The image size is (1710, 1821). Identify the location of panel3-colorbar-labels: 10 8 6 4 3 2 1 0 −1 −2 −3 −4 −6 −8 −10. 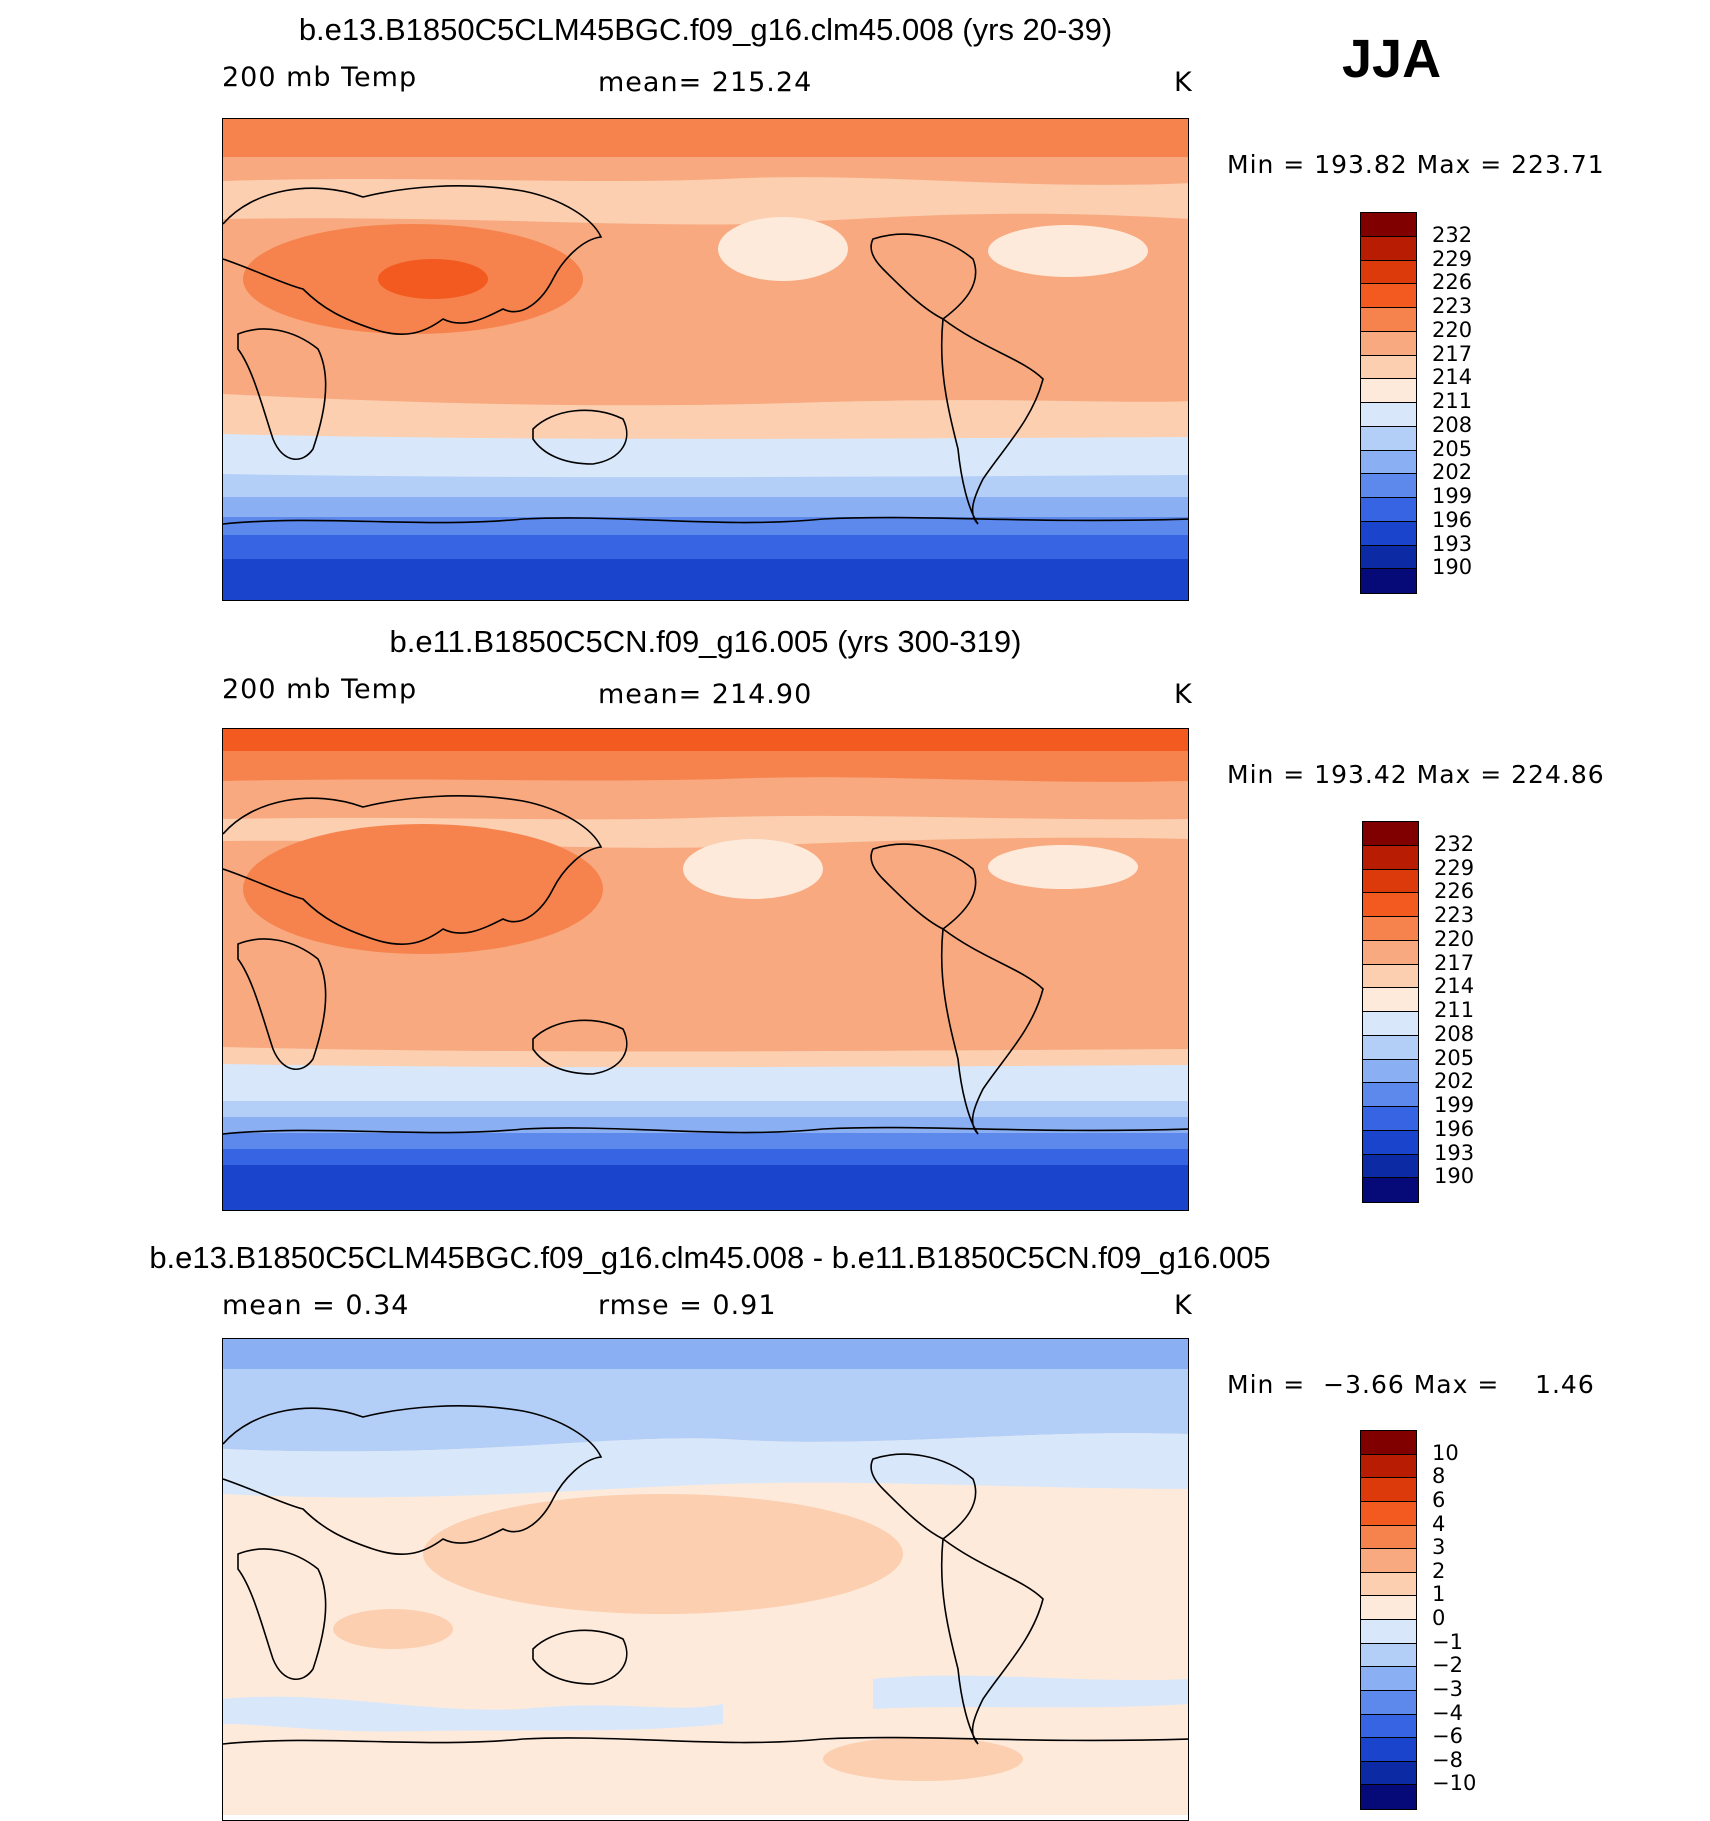
(1472, 1620).